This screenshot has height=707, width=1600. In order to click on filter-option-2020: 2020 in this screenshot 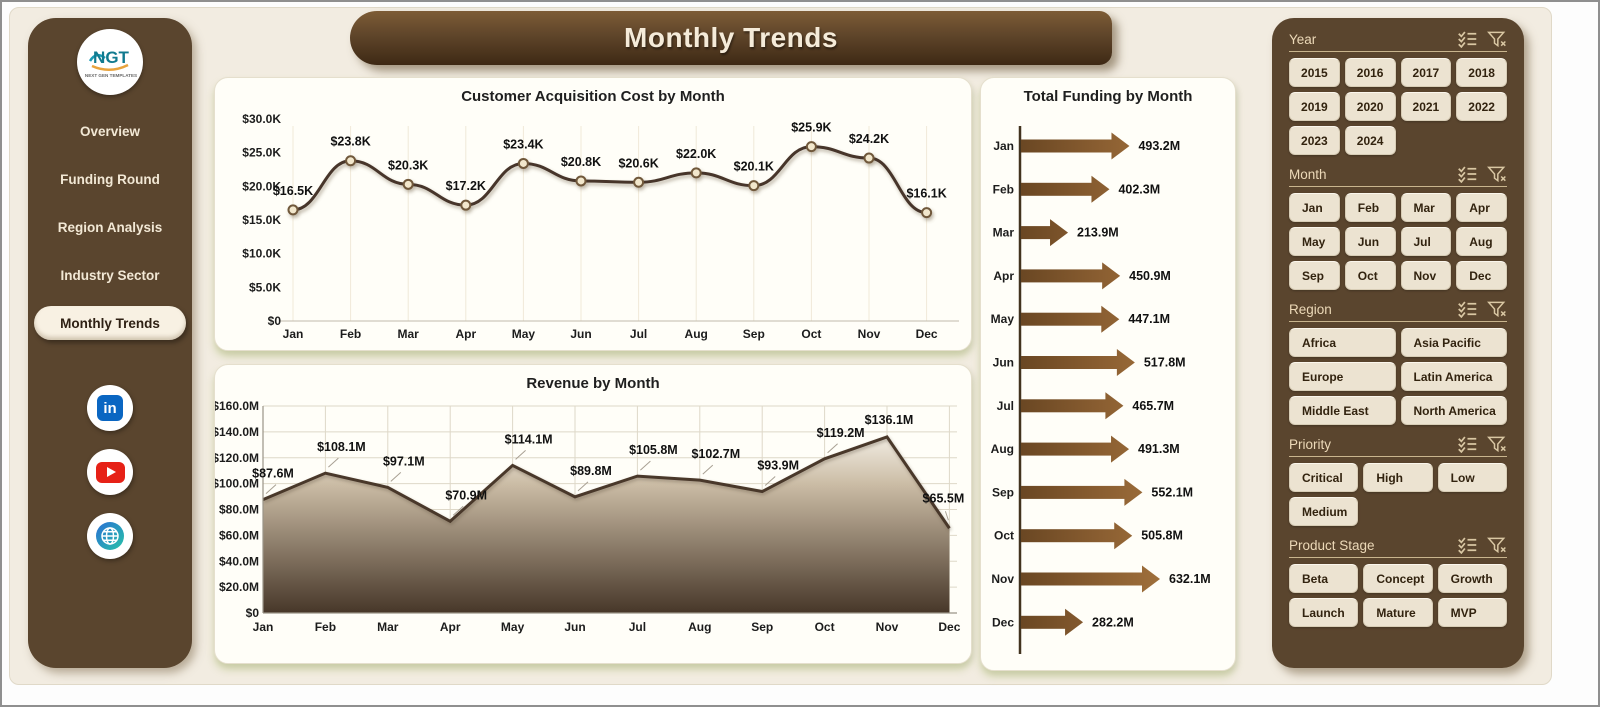, I will do `click(1370, 106)`.